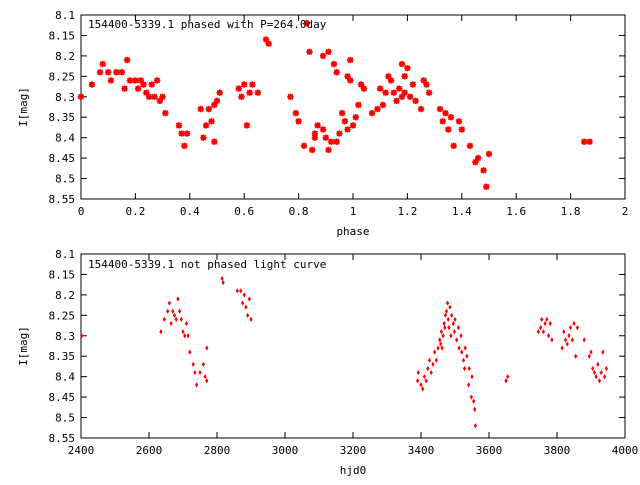 This screenshot has height=485, width=640. What do you see at coordinates (353, 450) in the screenshot?
I see `x-tick-label: 3200` at bounding box center [353, 450].